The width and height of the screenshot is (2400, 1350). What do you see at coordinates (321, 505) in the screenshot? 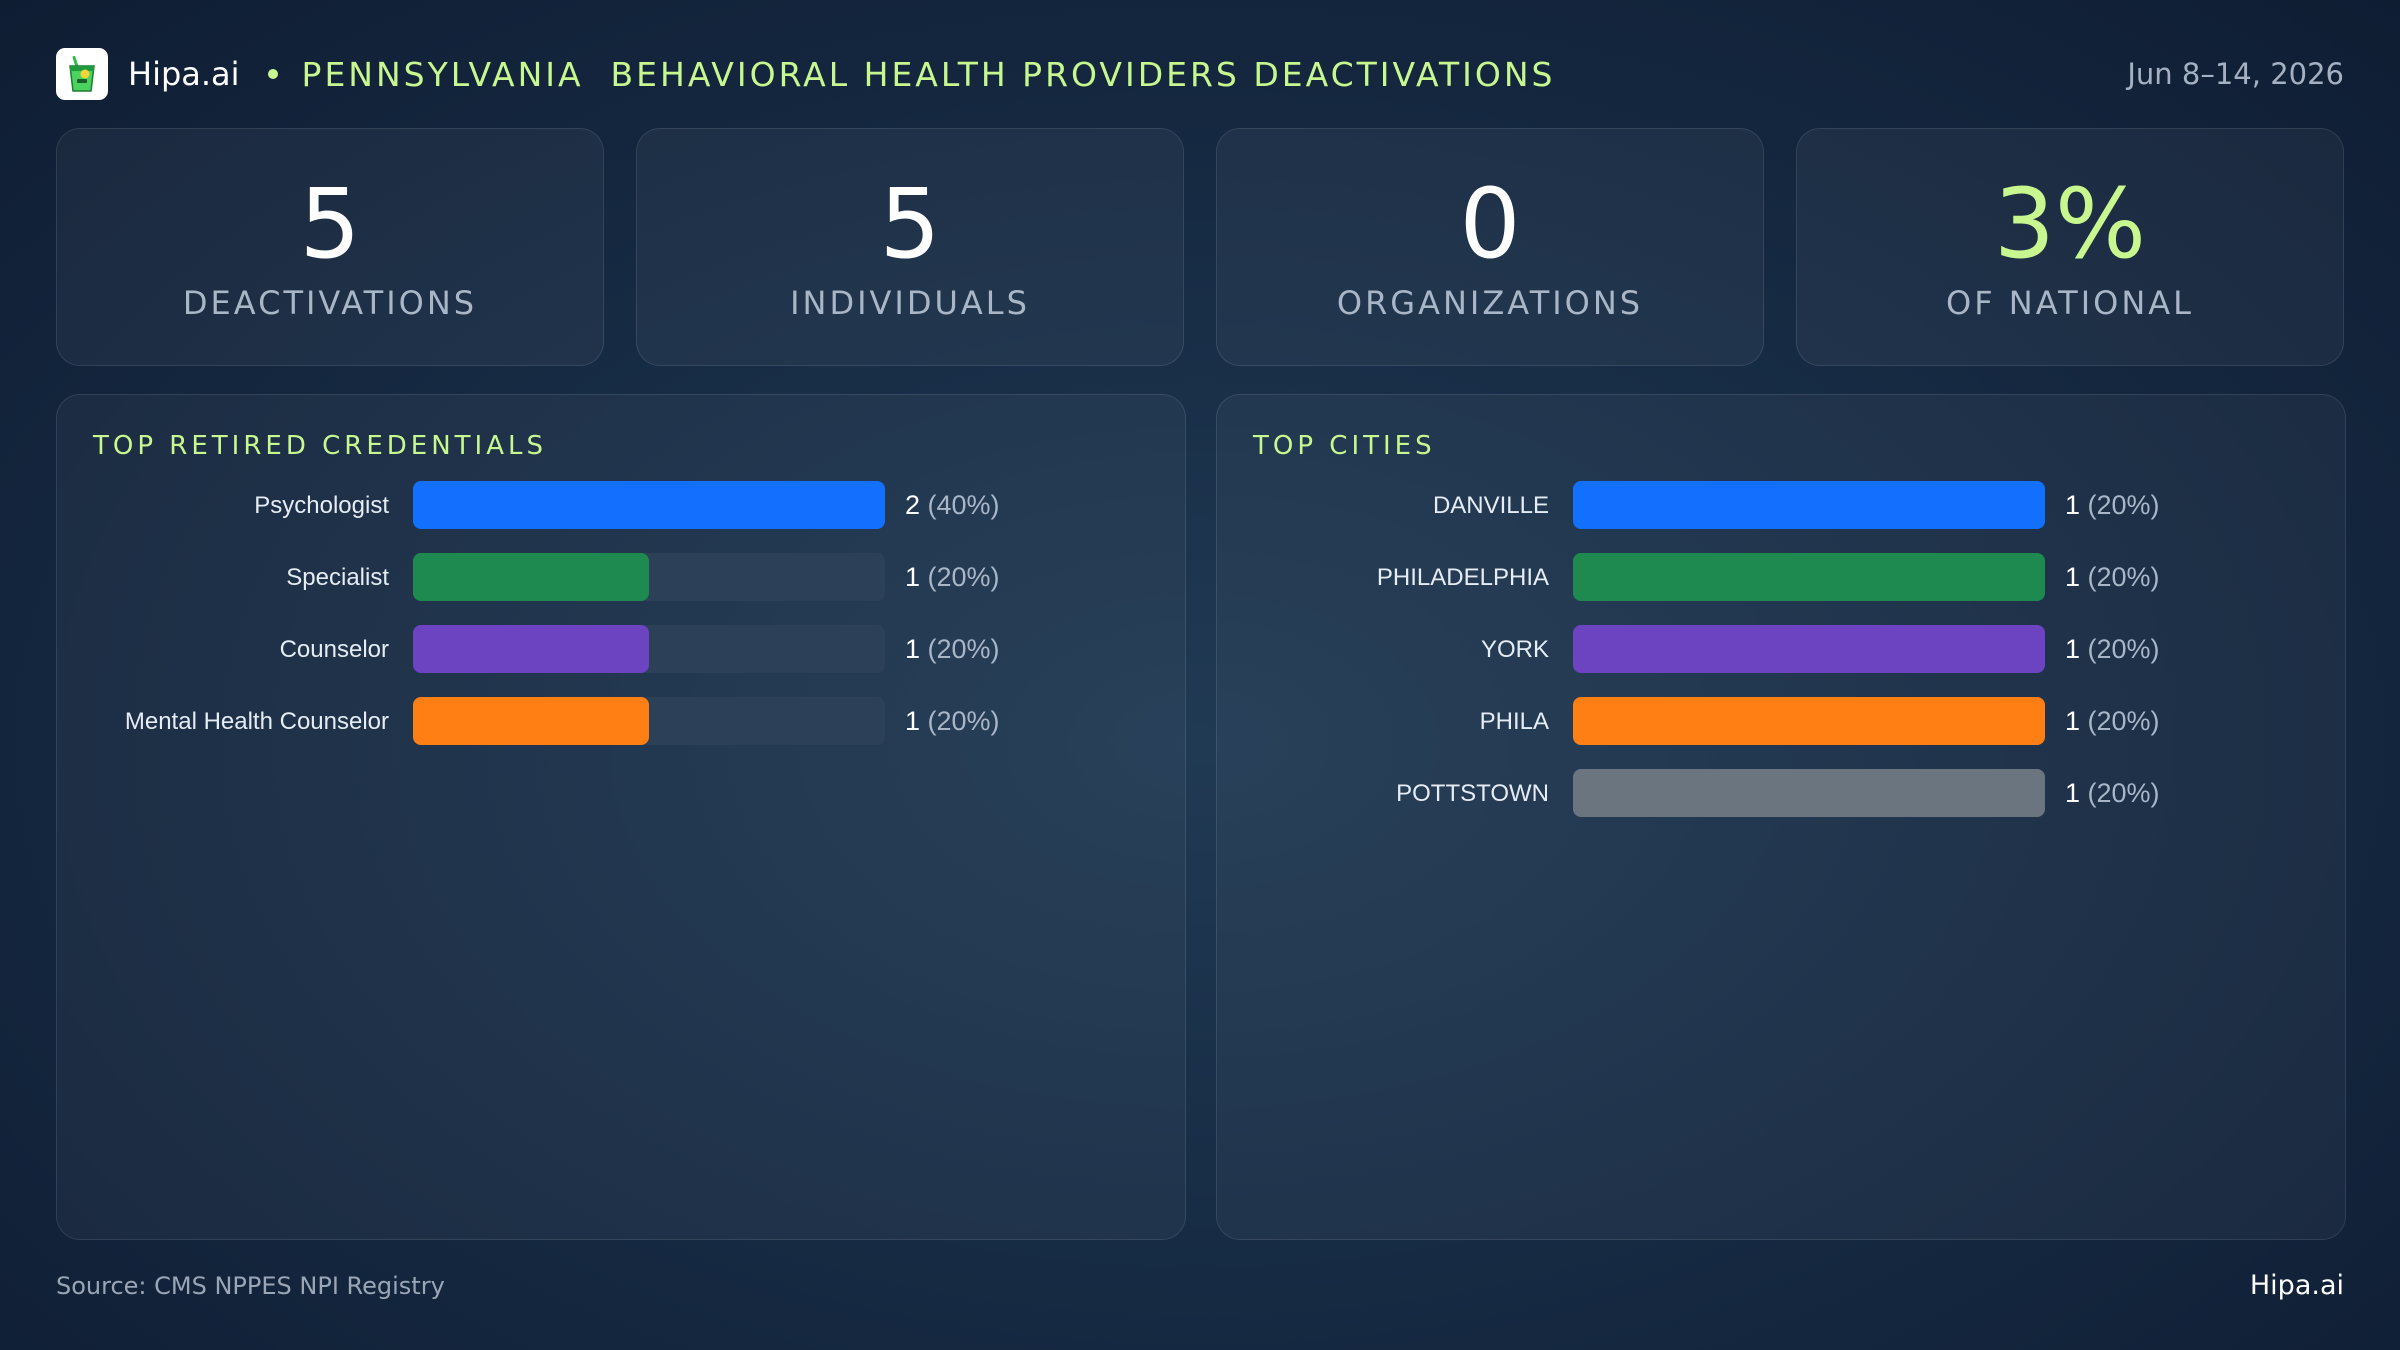
I see `bar-label: Psychologist` at bounding box center [321, 505].